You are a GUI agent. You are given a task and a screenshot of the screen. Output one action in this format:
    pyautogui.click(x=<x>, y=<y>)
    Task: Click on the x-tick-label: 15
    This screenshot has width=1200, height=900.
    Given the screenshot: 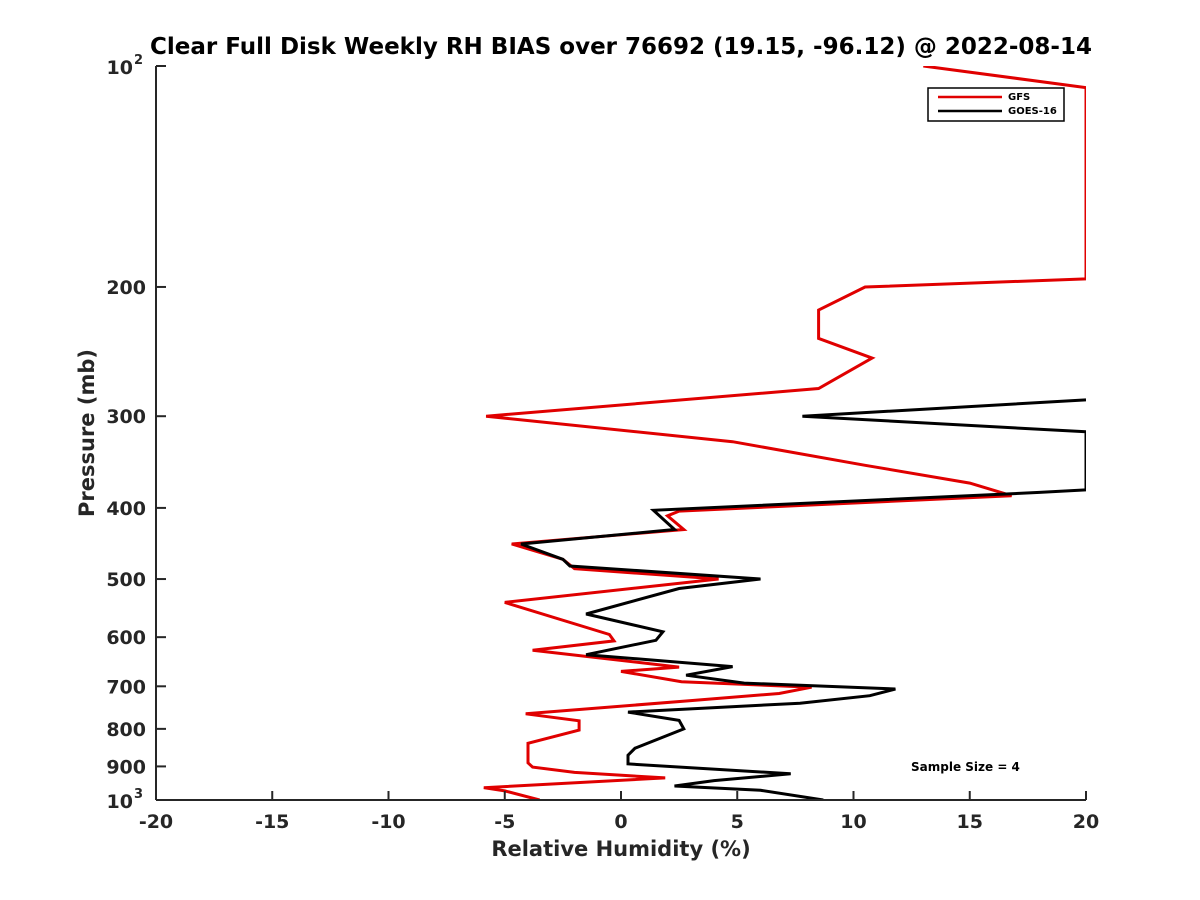 What is the action you would take?
    pyautogui.click(x=970, y=822)
    